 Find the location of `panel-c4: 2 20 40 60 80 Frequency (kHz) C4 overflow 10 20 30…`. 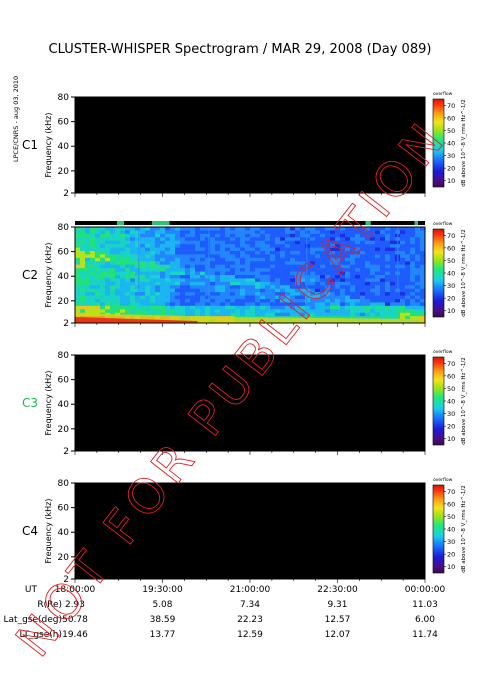

panel-c4: 2 20 40 60 80 Frequency (kHz) C4 overflow 10 20 30… is located at coordinates (244, 531).